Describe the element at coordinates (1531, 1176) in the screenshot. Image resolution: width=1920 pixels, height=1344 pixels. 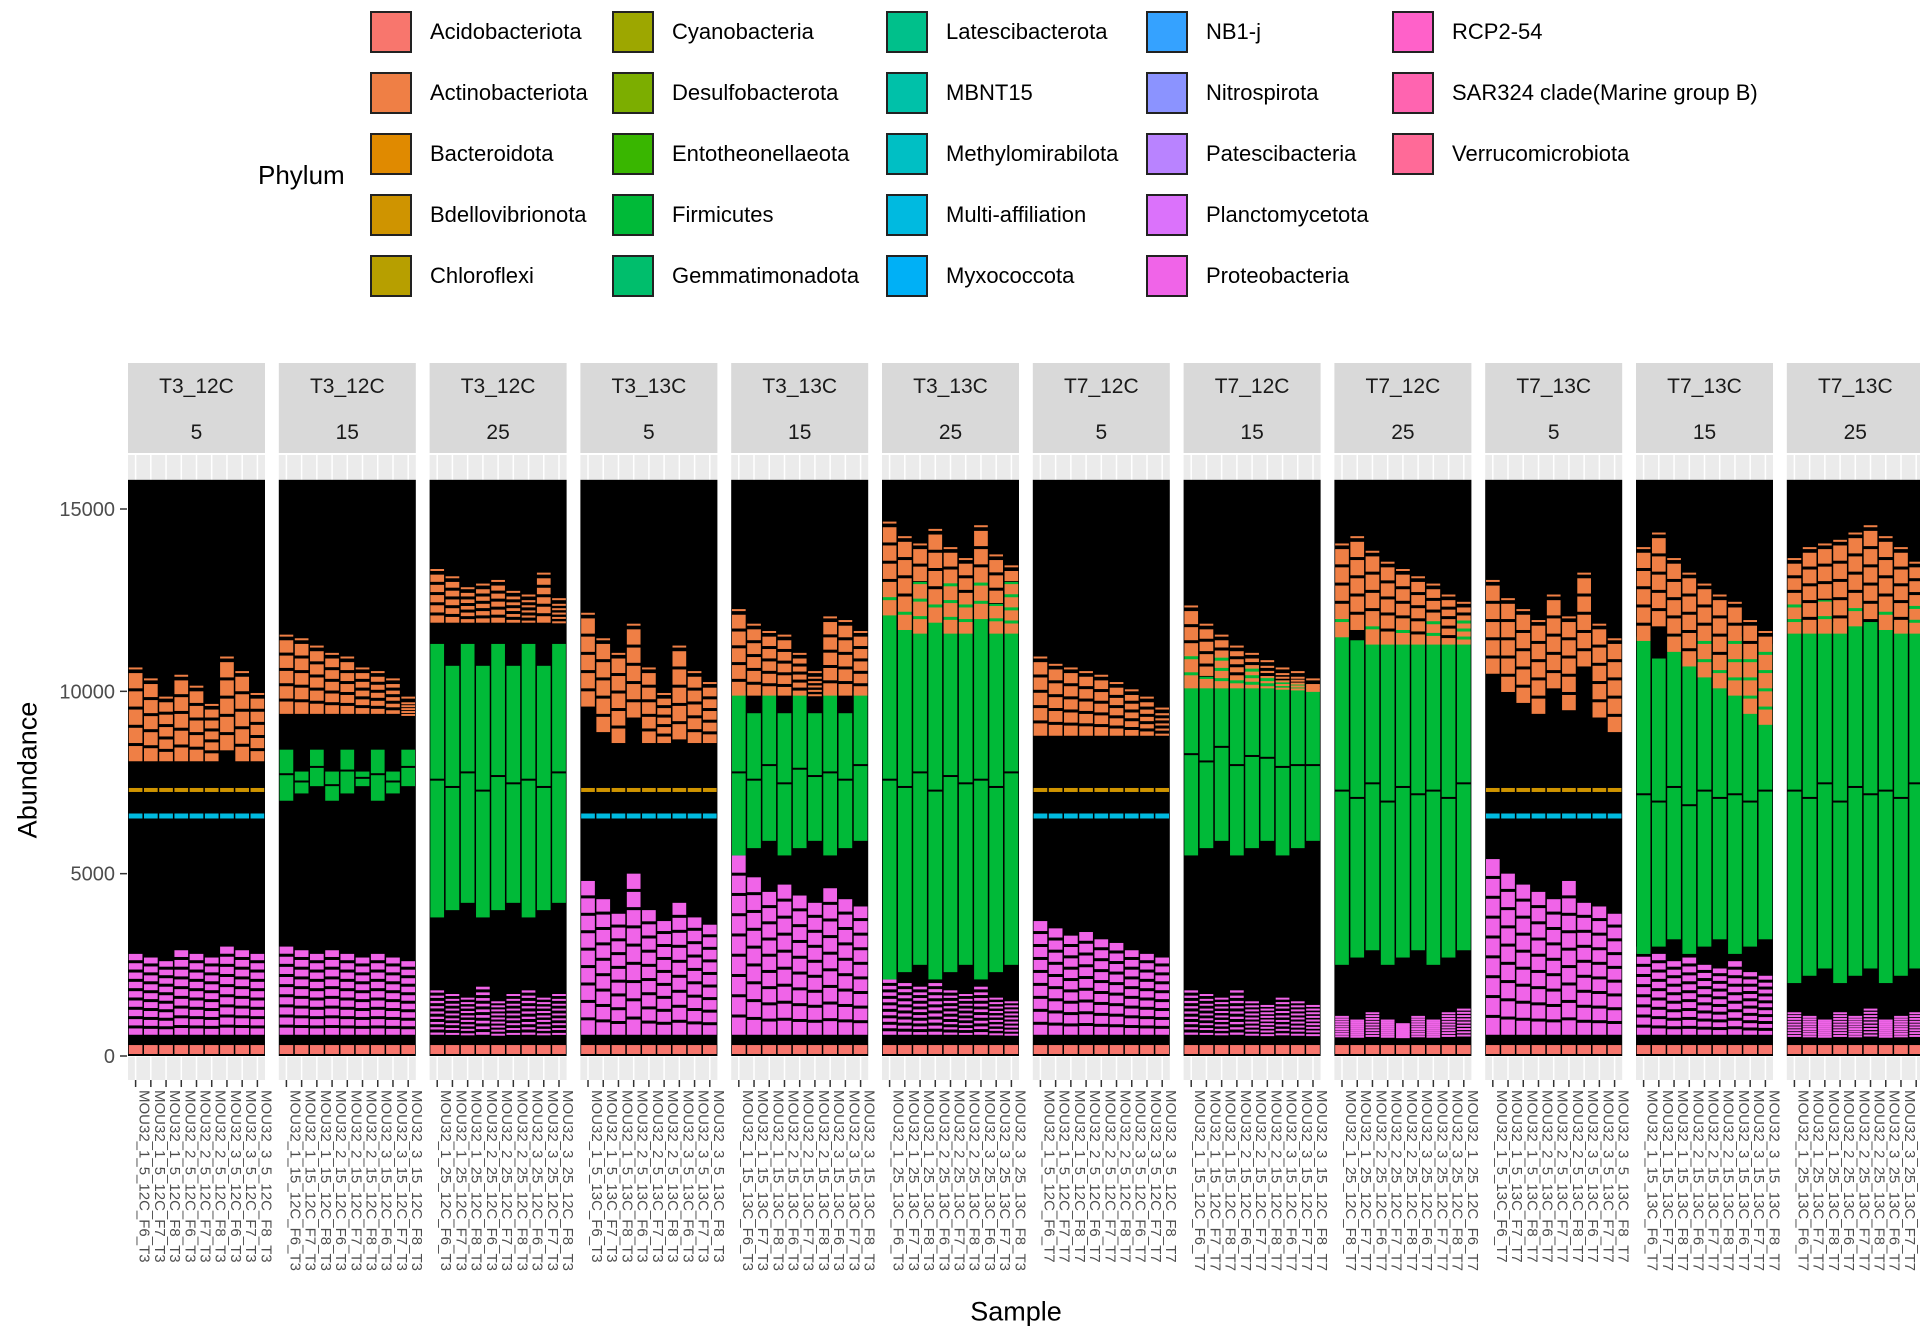
I see `x-tick-label: MOU32_1_5_13C_F8_T7` at that location.